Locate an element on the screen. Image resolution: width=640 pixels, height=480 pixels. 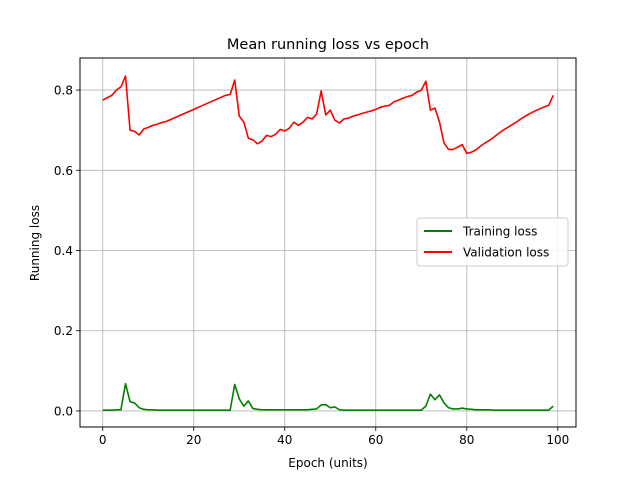
x-tick-label: 40 is located at coordinates (284, 440).